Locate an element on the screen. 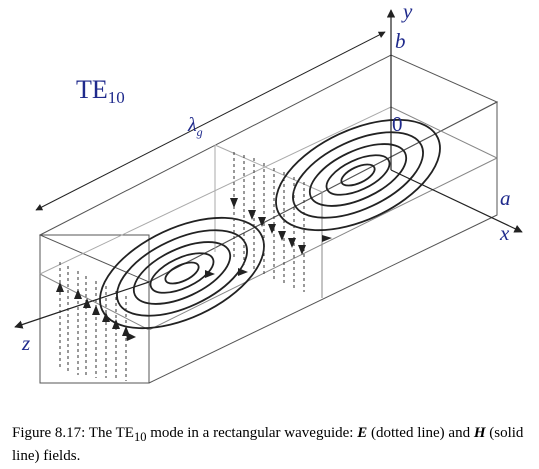  caption-e-desc: (dotted line) and is located at coordinates (420, 433).